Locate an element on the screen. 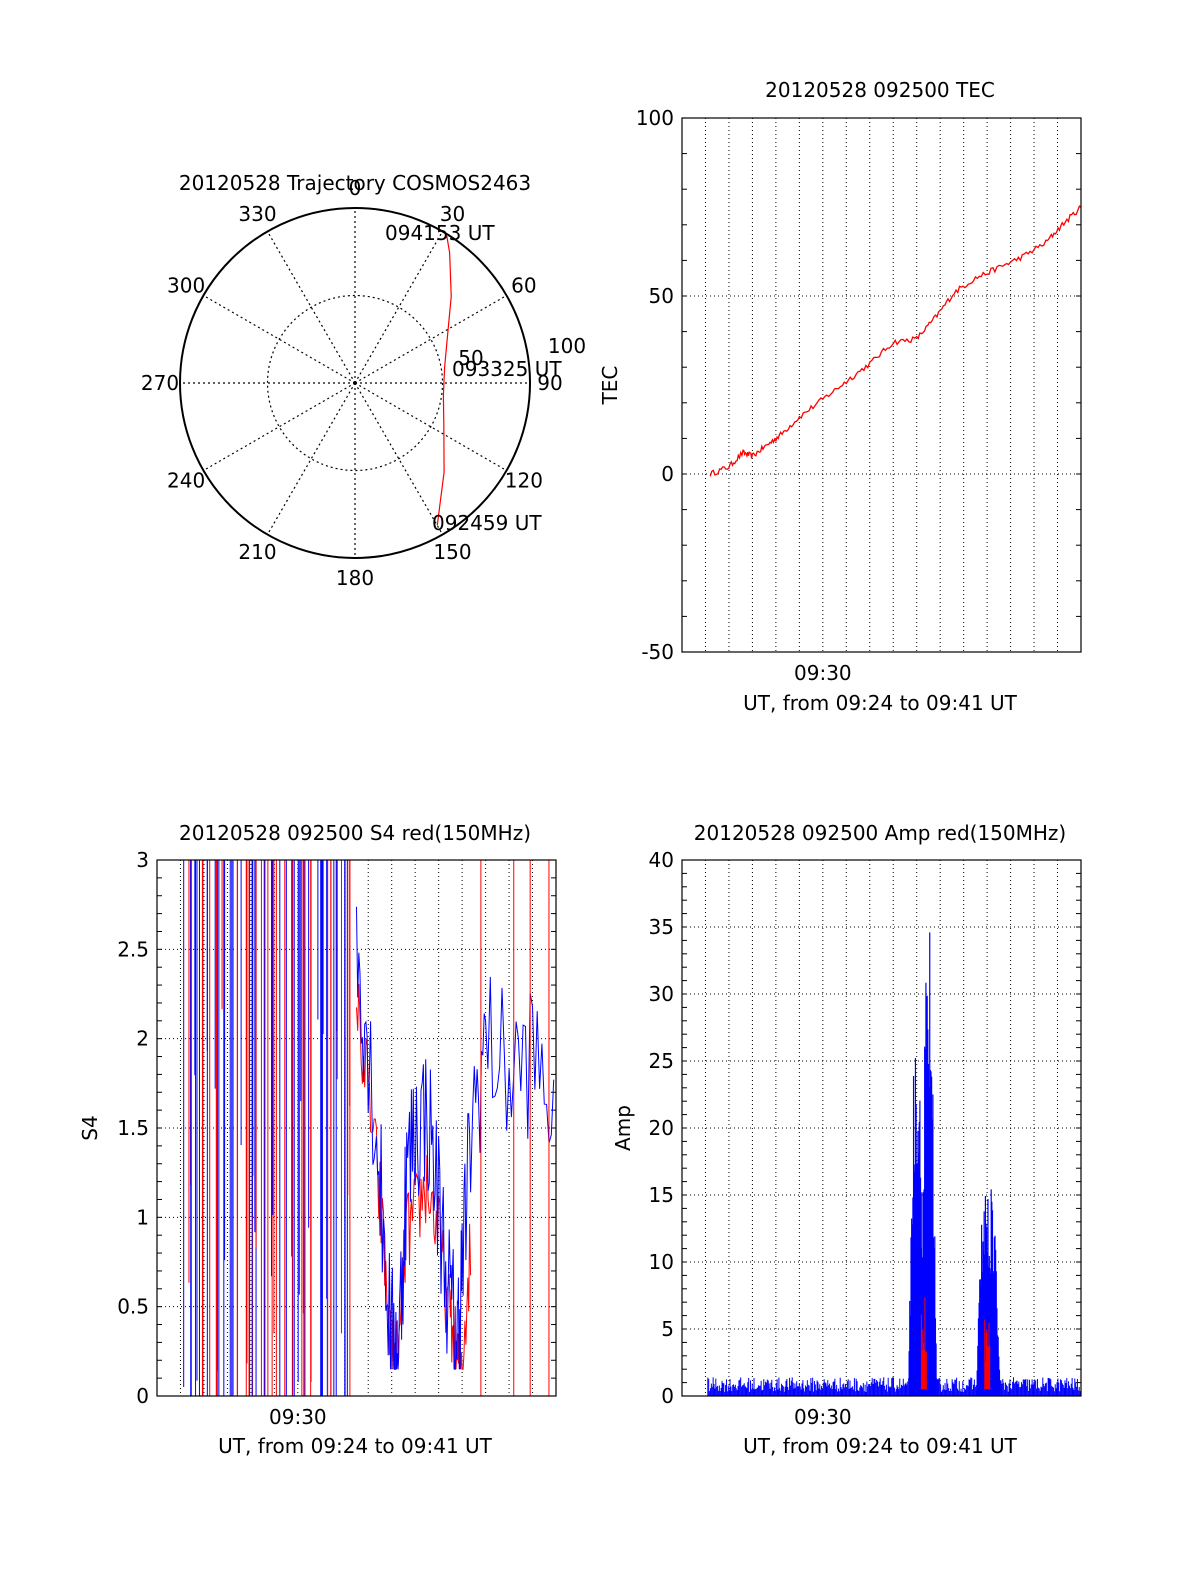 The image size is (1200, 1575). azimuth-label: 210 is located at coordinates (257, 552).